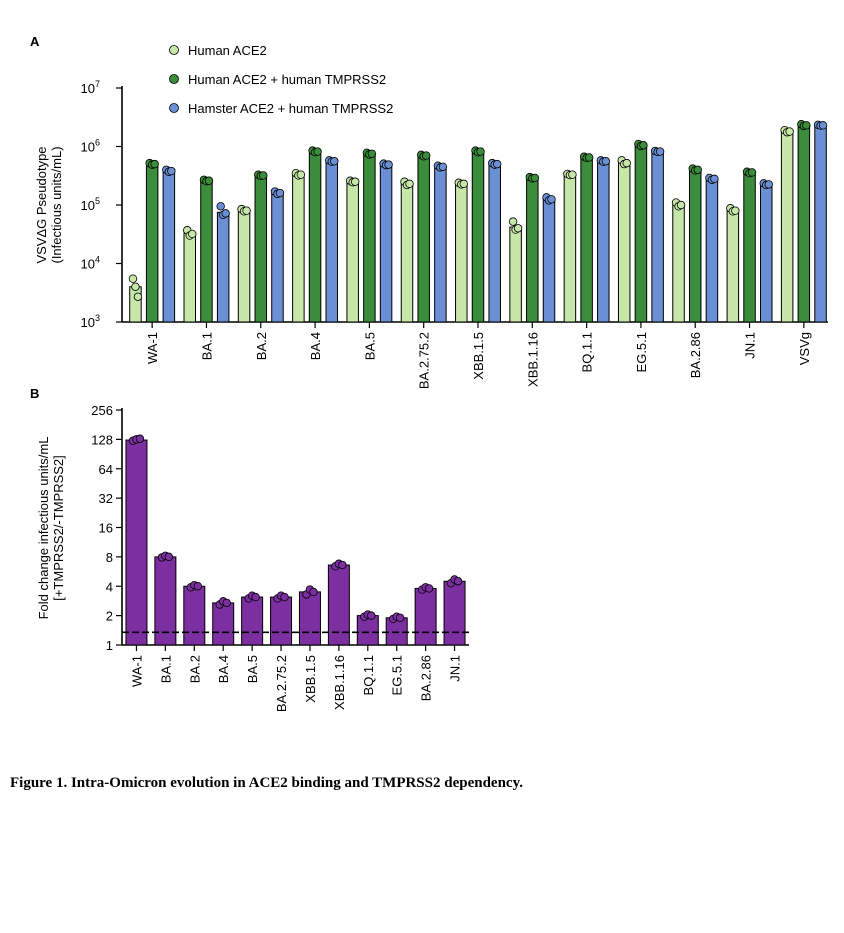 The width and height of the screenshot is (844, 933). What do you see at coordinates (287, 79) in the screenshot?
I see `legend-label: Human ACE2 + human TMPRSS2` at bounding box center [287, 79].